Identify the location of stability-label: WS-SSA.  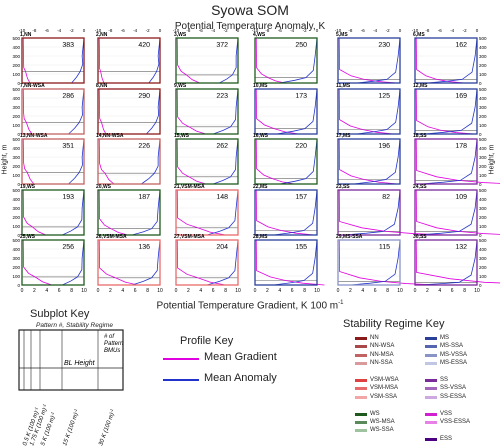
(382, 430).